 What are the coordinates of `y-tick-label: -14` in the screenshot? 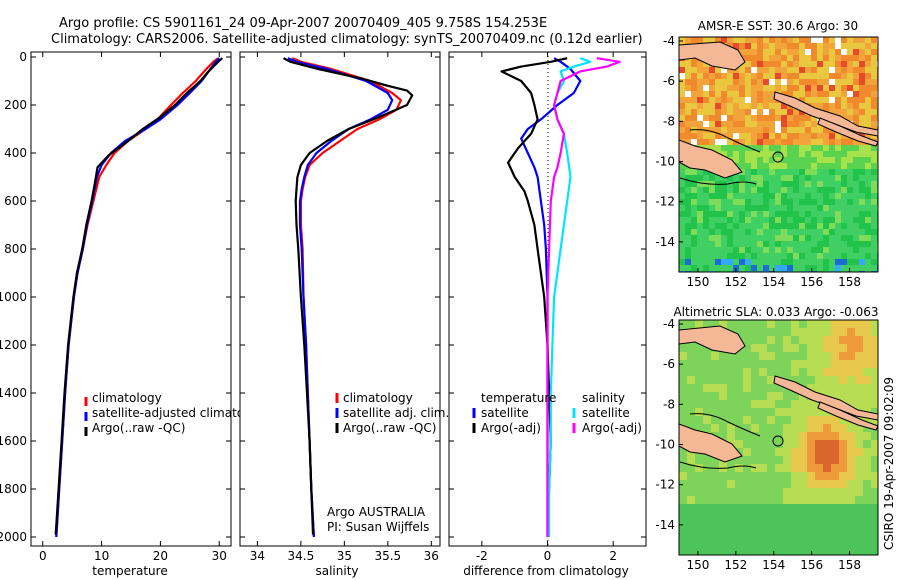 It's located at (665, 242).